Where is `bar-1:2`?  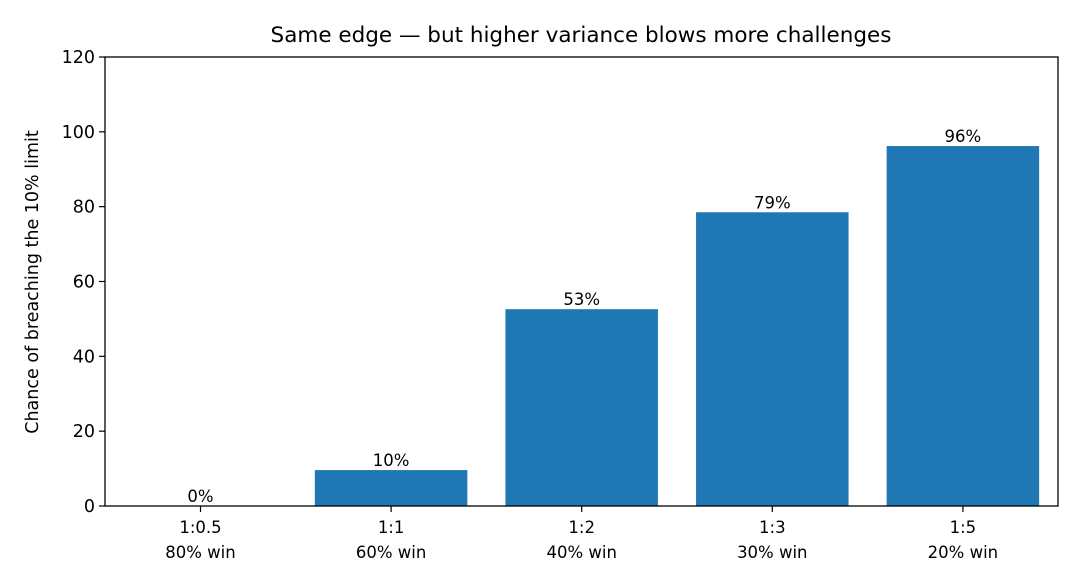
bar-1:2 is located at coordinates (581, 407).